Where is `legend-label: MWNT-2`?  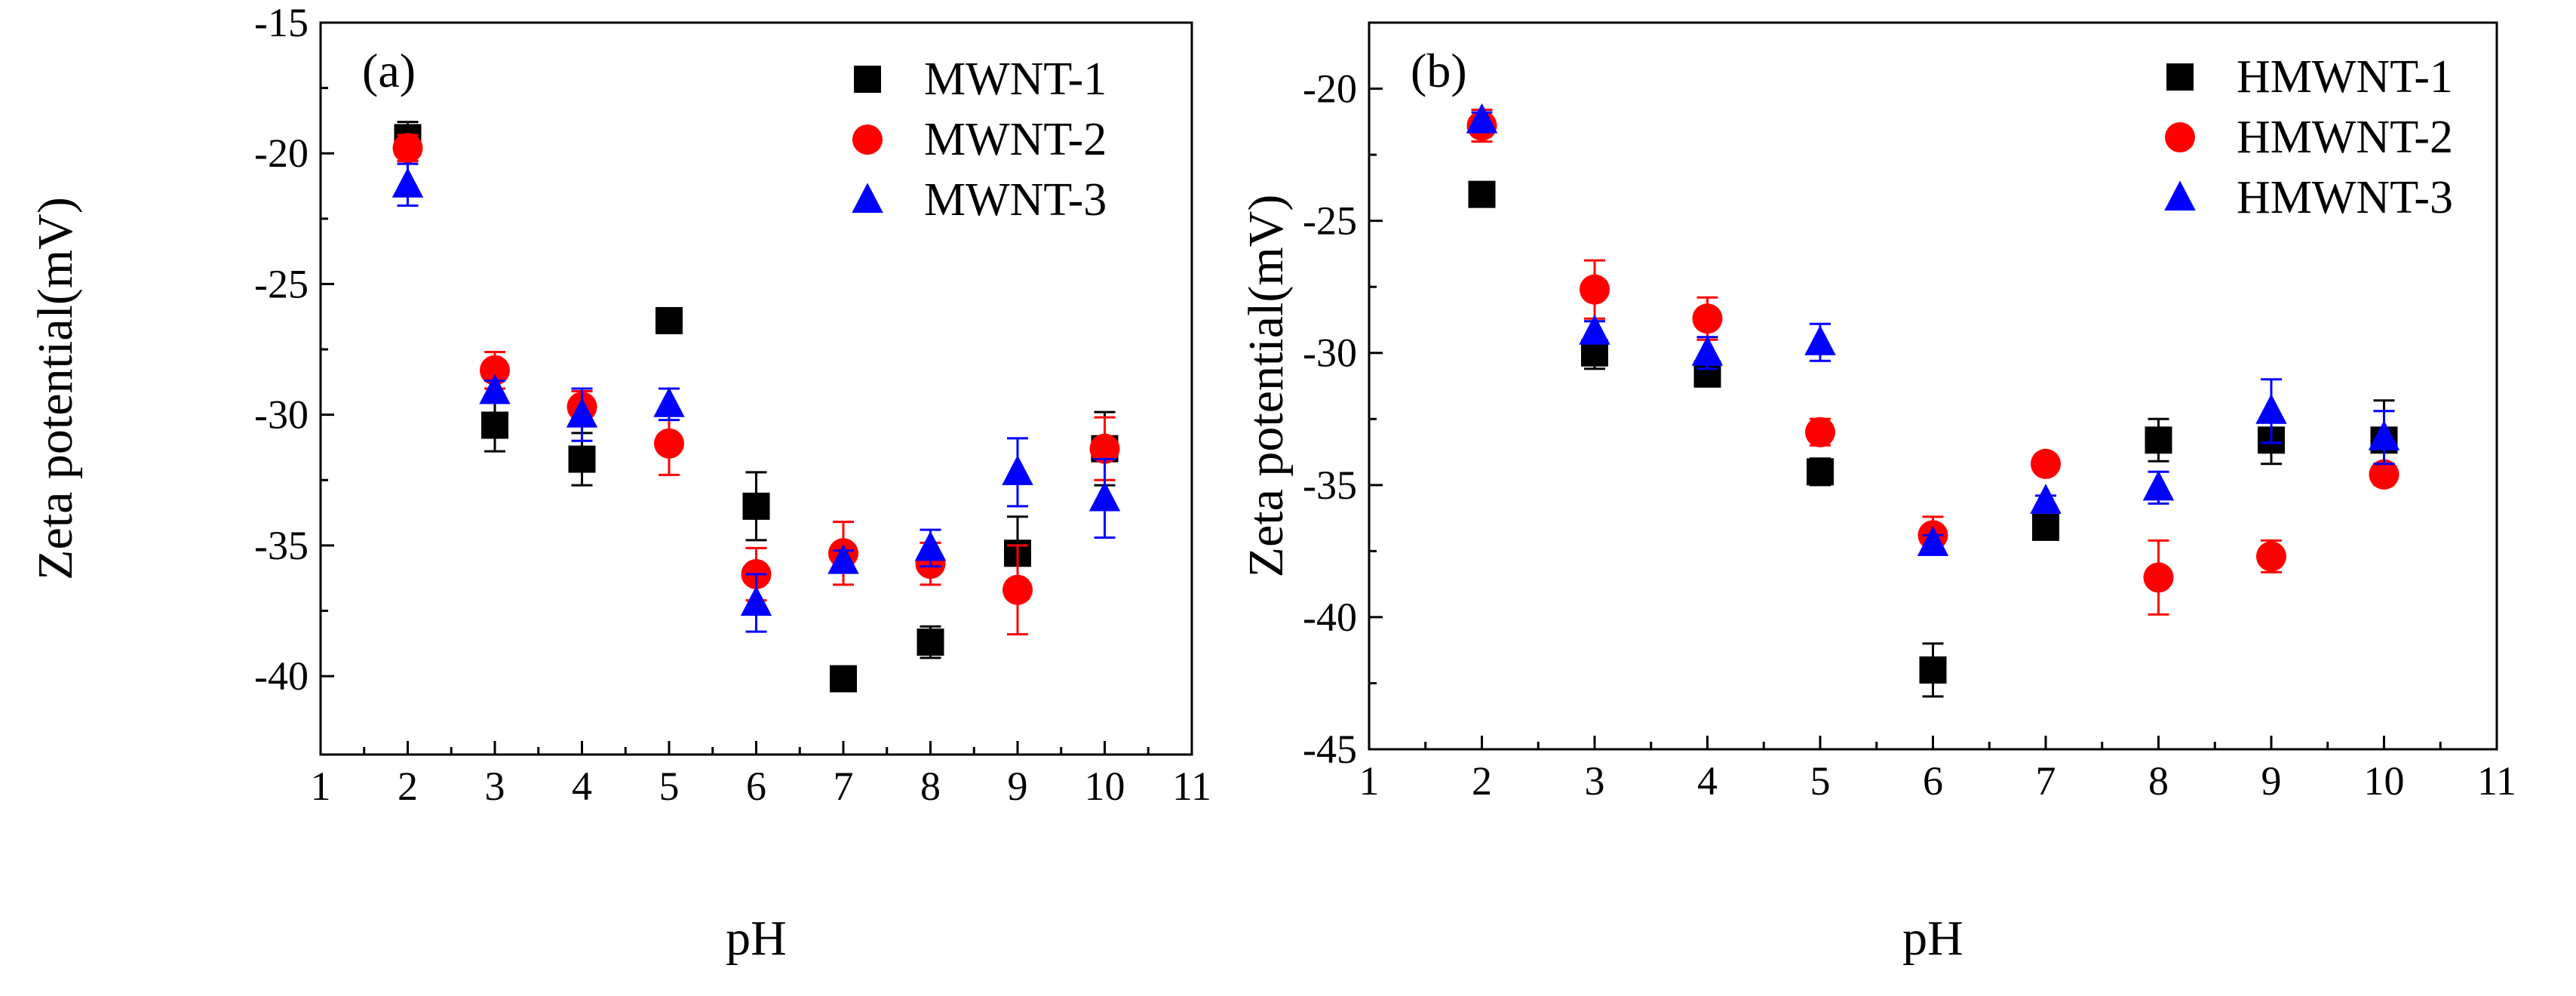 legend-label: MWNT-2 is located at coordinates (1015, 139).